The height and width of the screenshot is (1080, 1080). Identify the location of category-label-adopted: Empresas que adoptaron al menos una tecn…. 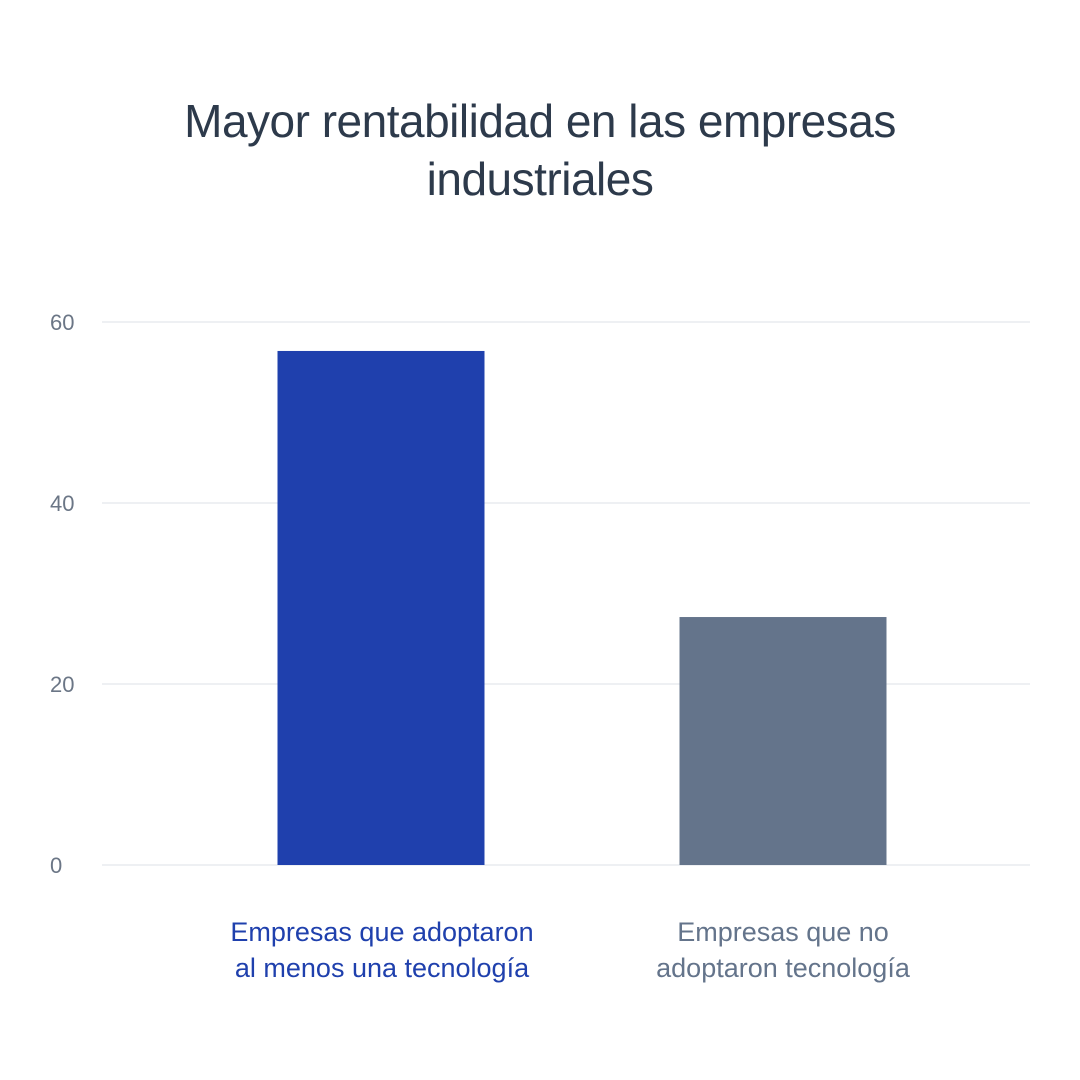
(382, 950).